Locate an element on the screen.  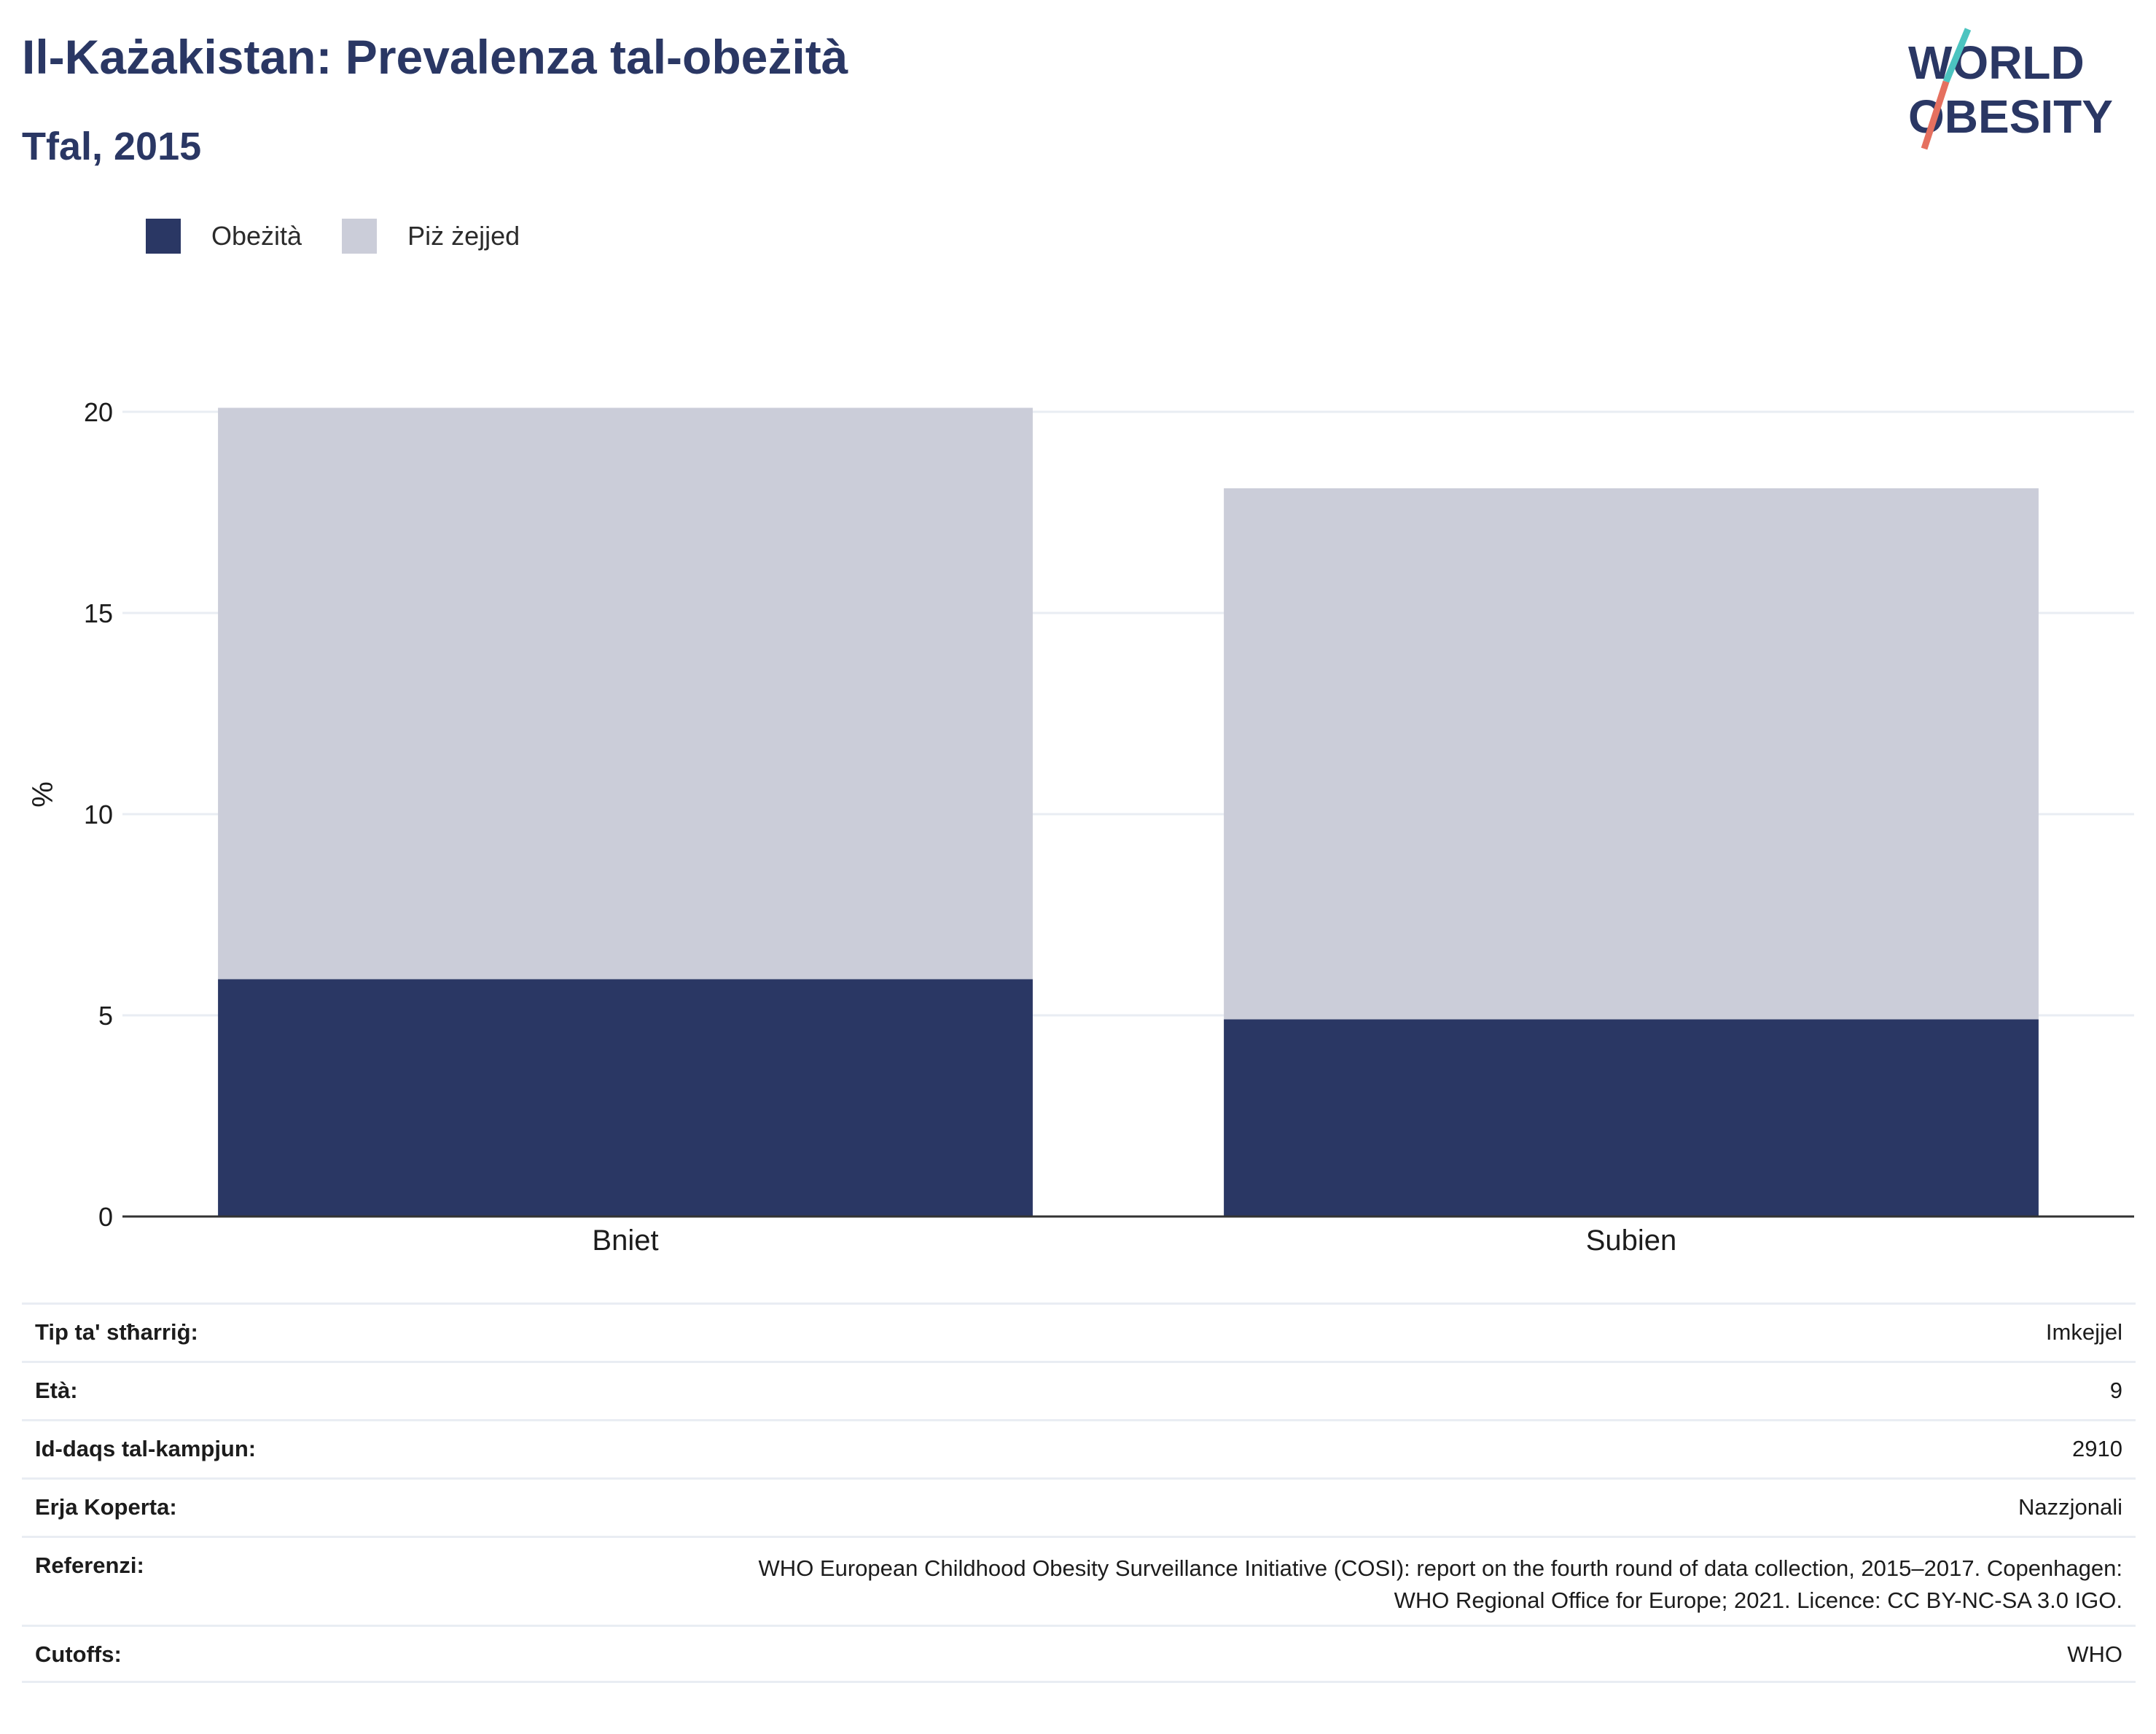
info-label: Referenzi: is located at coordinates (90, 1566).